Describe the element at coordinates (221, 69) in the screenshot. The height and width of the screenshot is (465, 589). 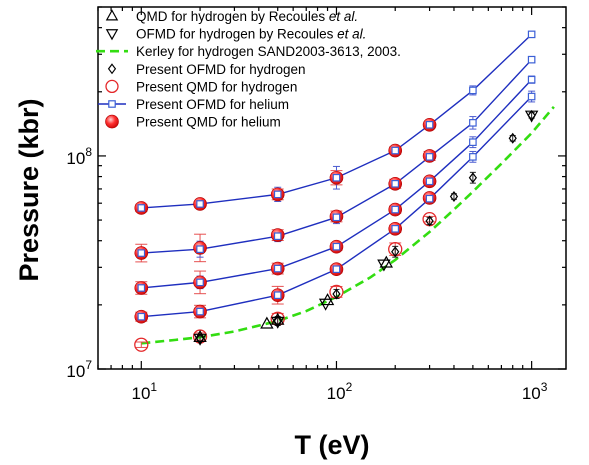
I see `legend-label: Present OFMD for hydrogen` at that location.